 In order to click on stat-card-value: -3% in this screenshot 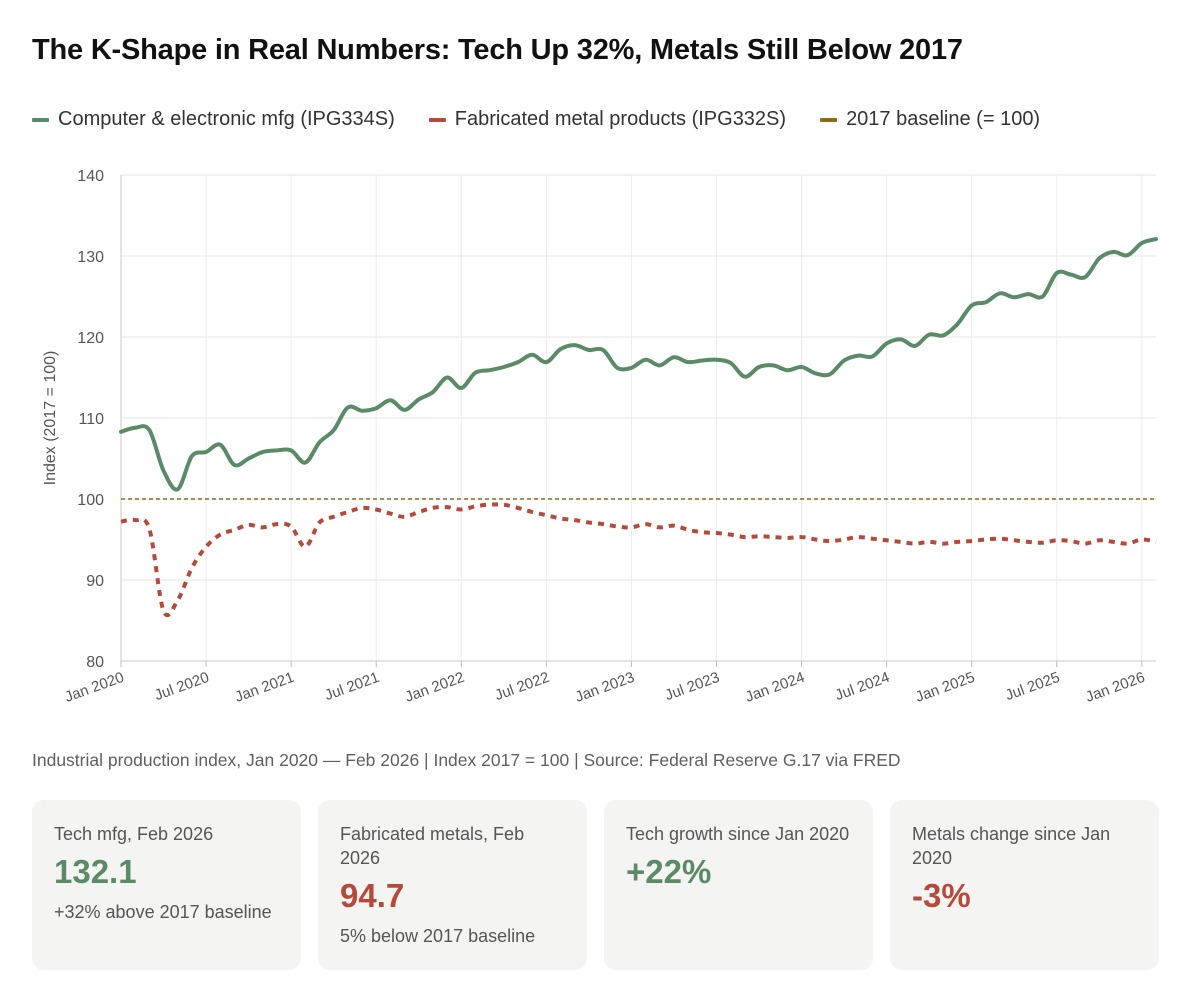, I will do `click(941, 895)`.